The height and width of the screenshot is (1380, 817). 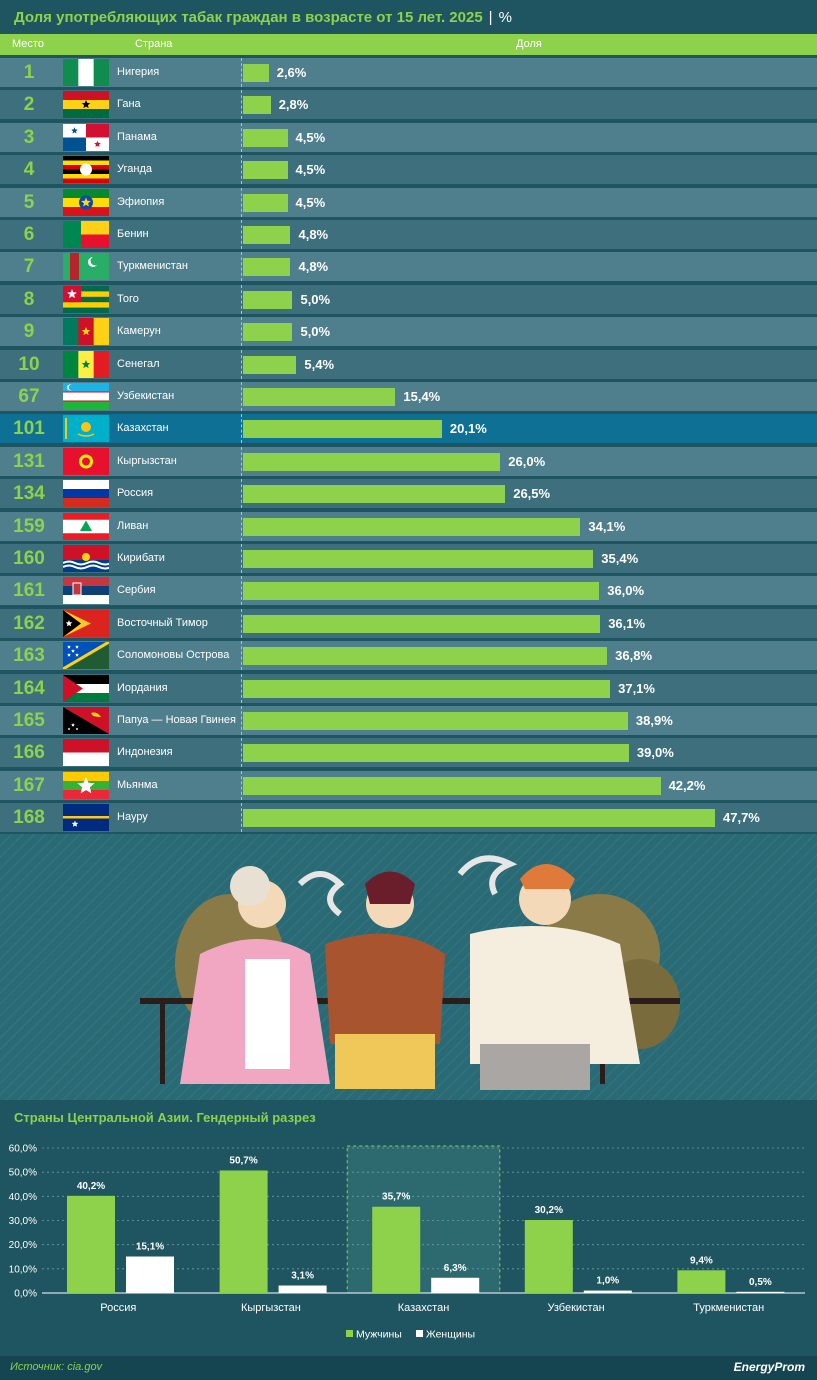 What do you see at coordinates (29, 558) in the screenshot?
I see `rank-label: 160` at bounding box center [29, 558].